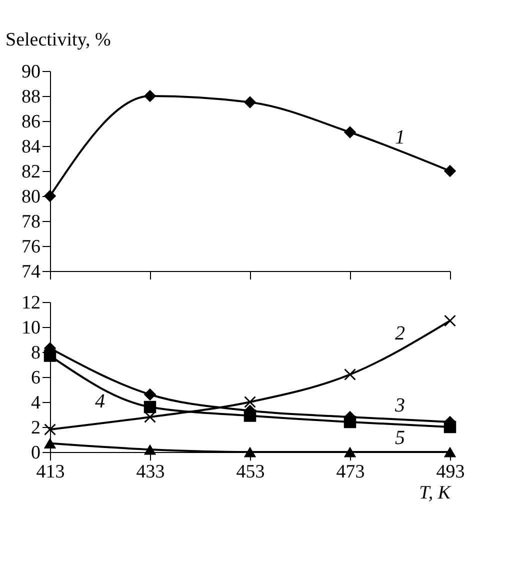 This screenshot has width=530, height=563. Describe the element at coordinates (50, 472) in the screenshot. I see `x-tick-label: 413` at that location.